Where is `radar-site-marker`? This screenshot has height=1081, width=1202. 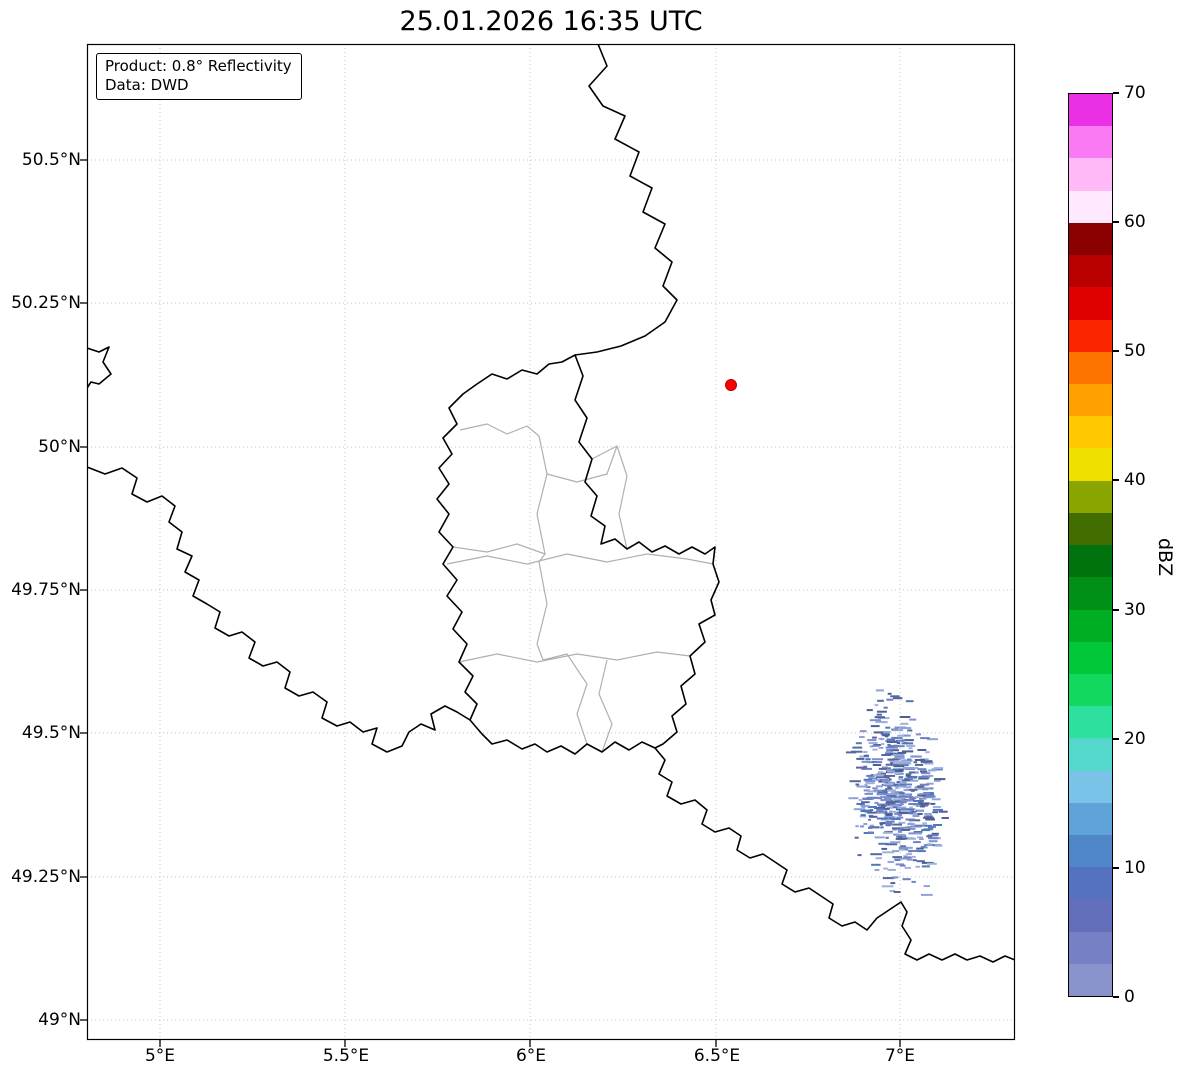
radar-site-marker is located at coordinates (731, 385).